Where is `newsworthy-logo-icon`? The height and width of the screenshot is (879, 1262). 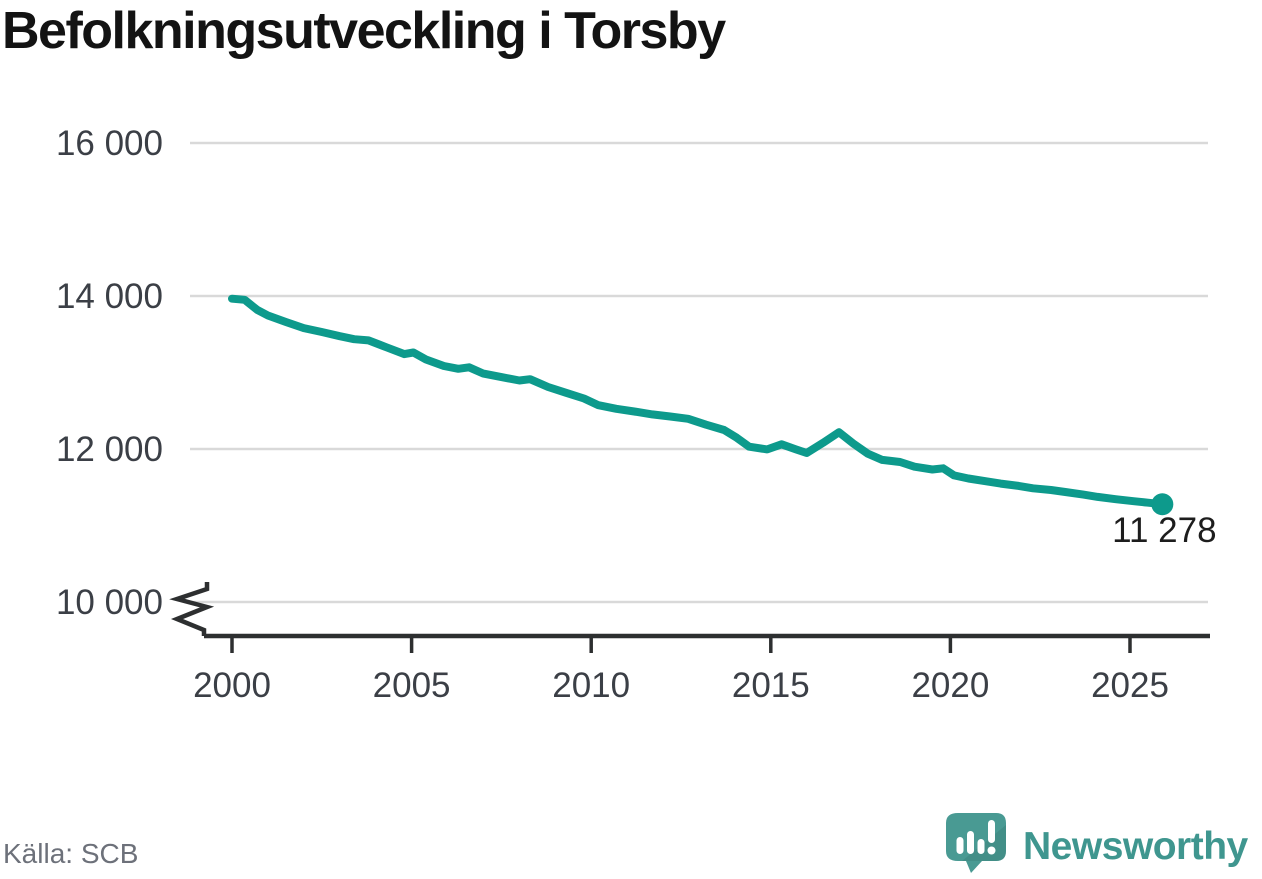
newsworthy-logo-icon is located at coordinates (976, 843).